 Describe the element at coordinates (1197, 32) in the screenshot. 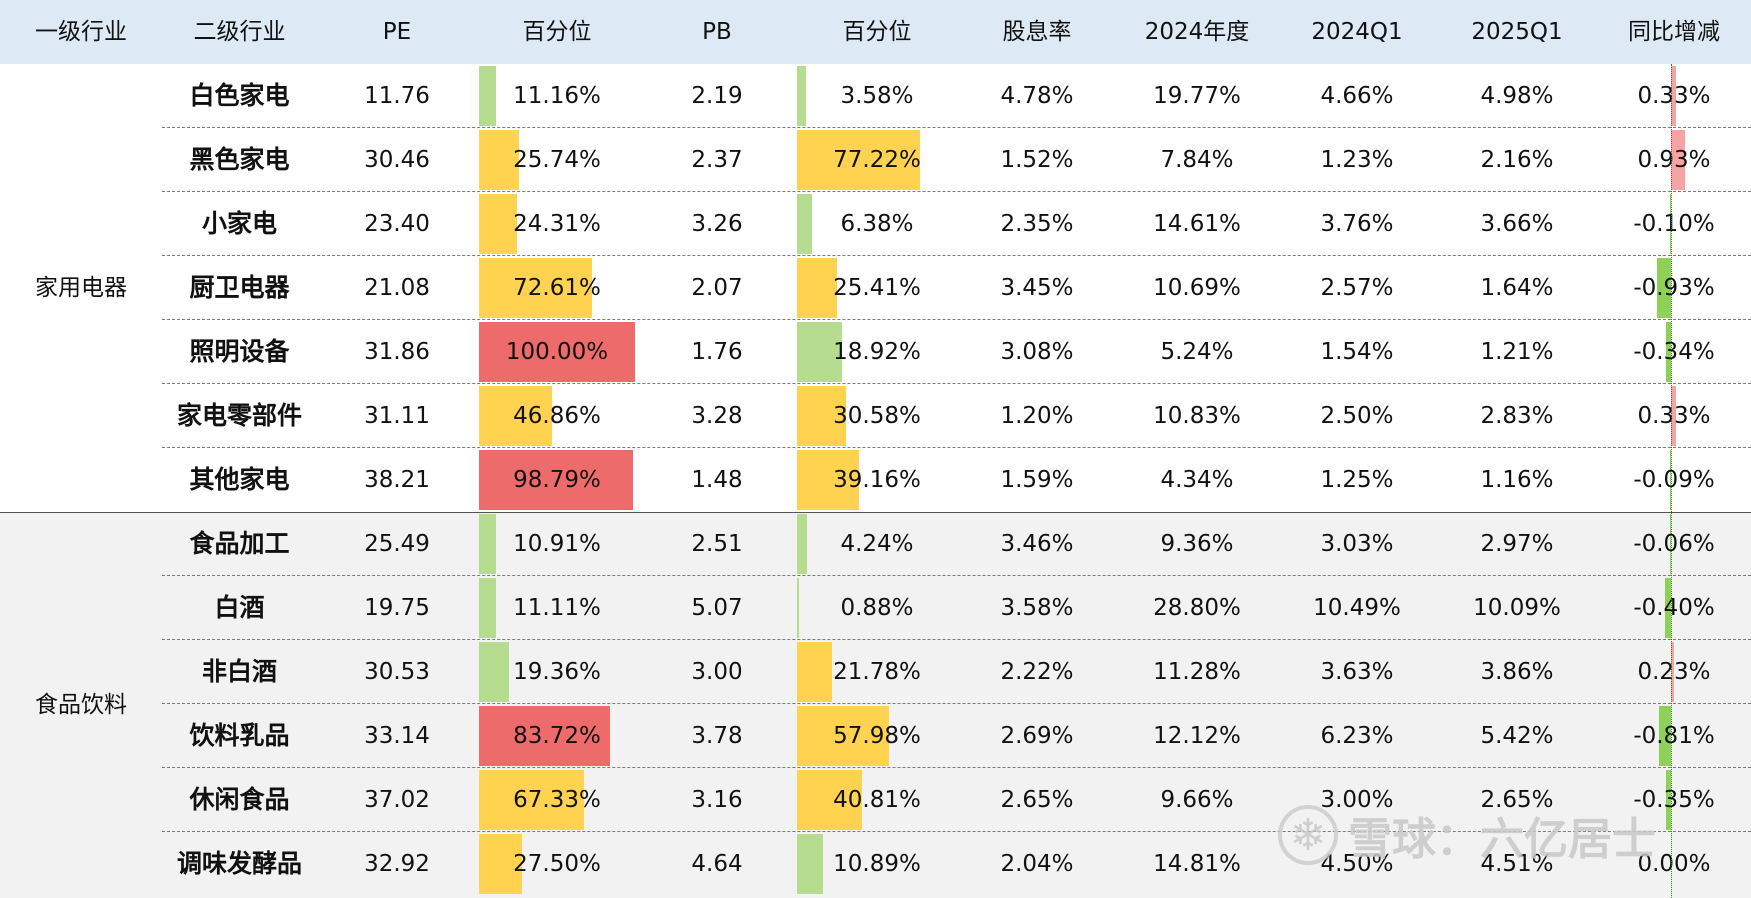

I see `header-2024-annual: 2024年度` at that location.